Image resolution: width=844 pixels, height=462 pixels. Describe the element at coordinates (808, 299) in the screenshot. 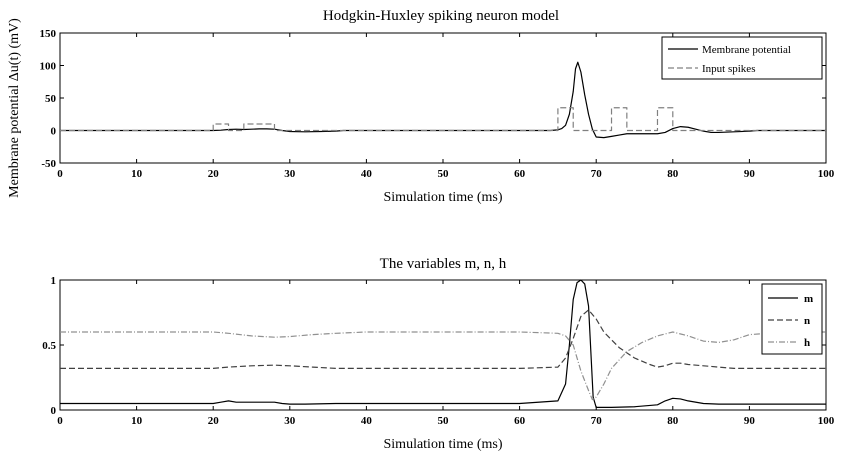

I see `legend-label-m: m` at that location.